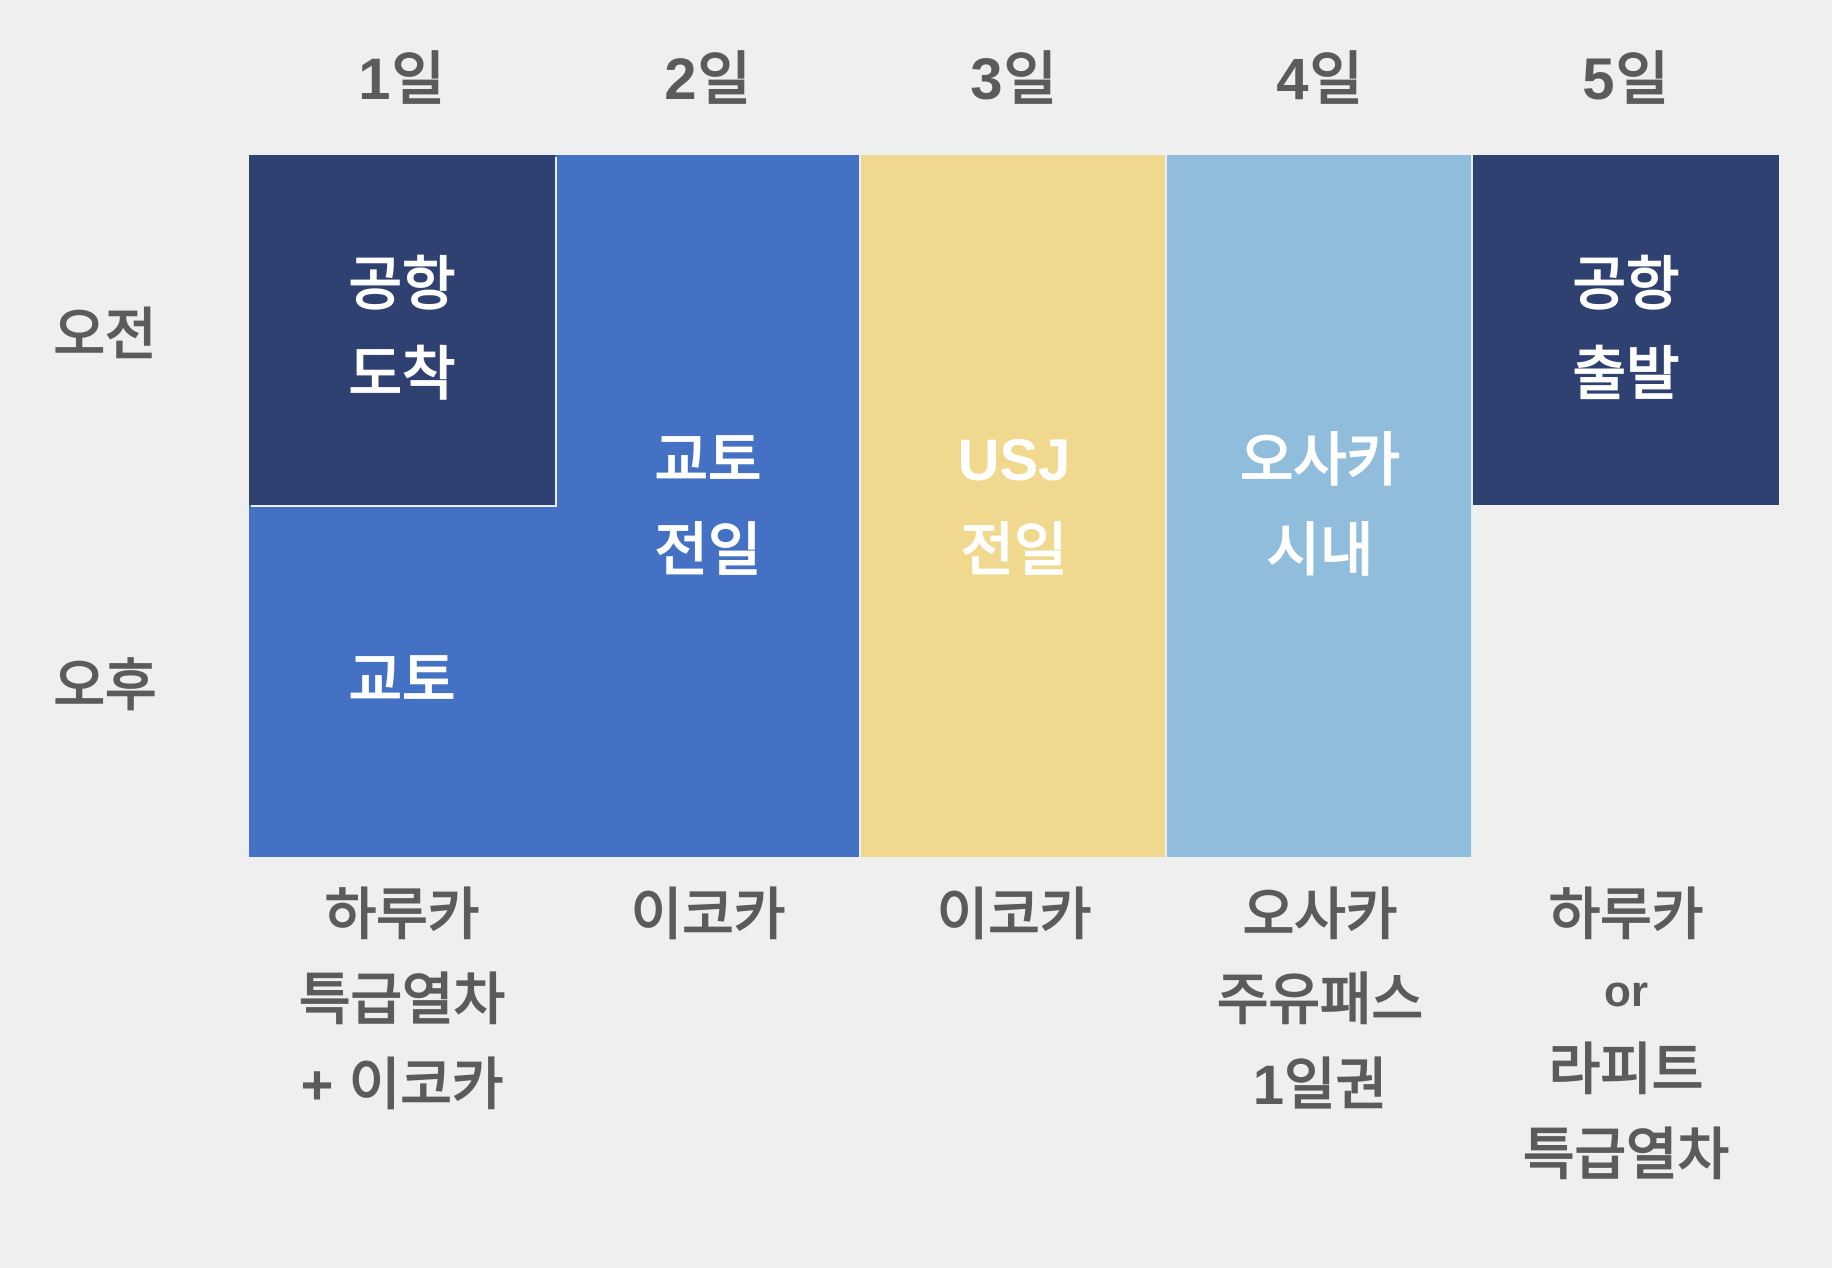 This screenshot has width=1832, height=1268. What do you see at coordinates (402, 79) in the screenshot?
I see `day-header-1: 1일` at bounding box center [402, 79].